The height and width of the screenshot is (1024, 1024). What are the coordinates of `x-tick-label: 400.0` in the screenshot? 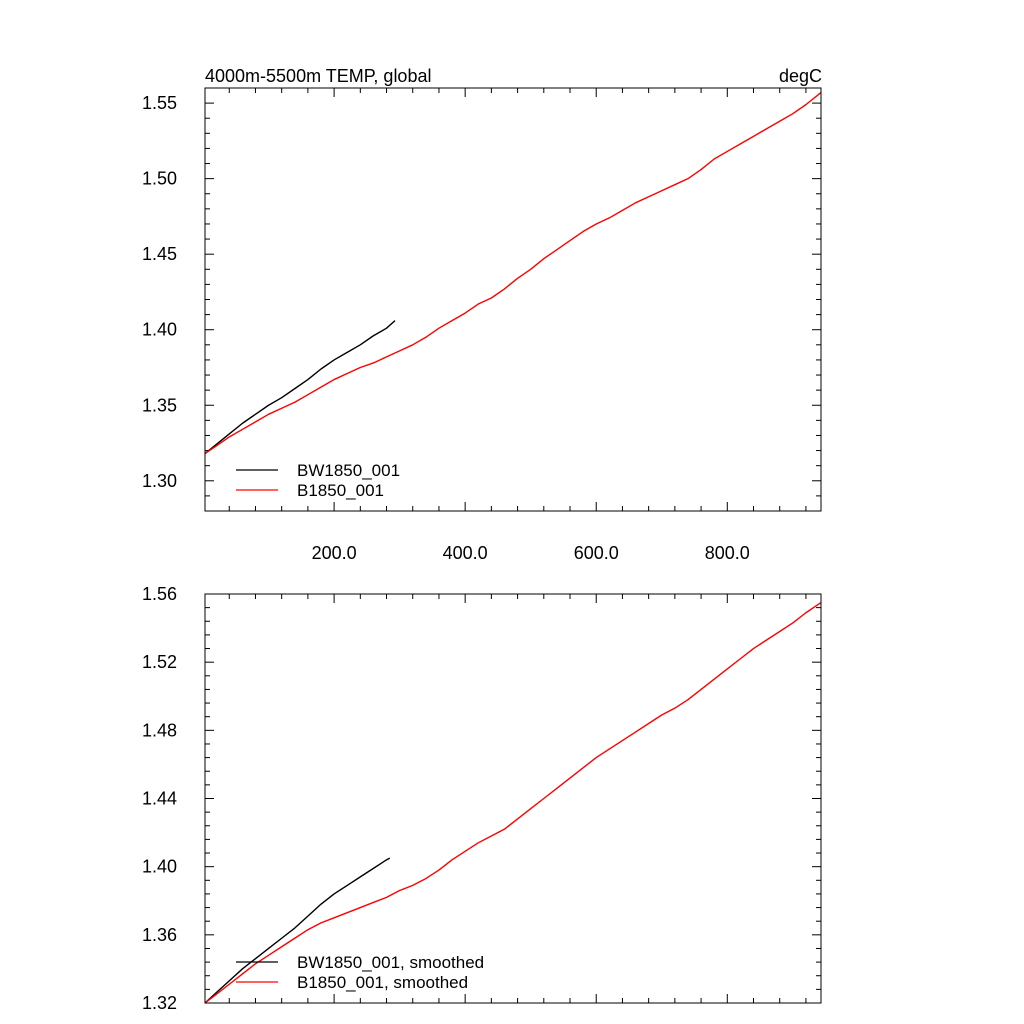 It's located at (465, 553).